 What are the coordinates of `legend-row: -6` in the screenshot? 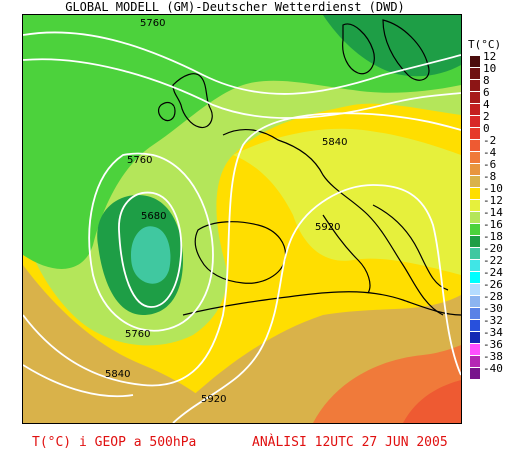 It's located at (495, 167).